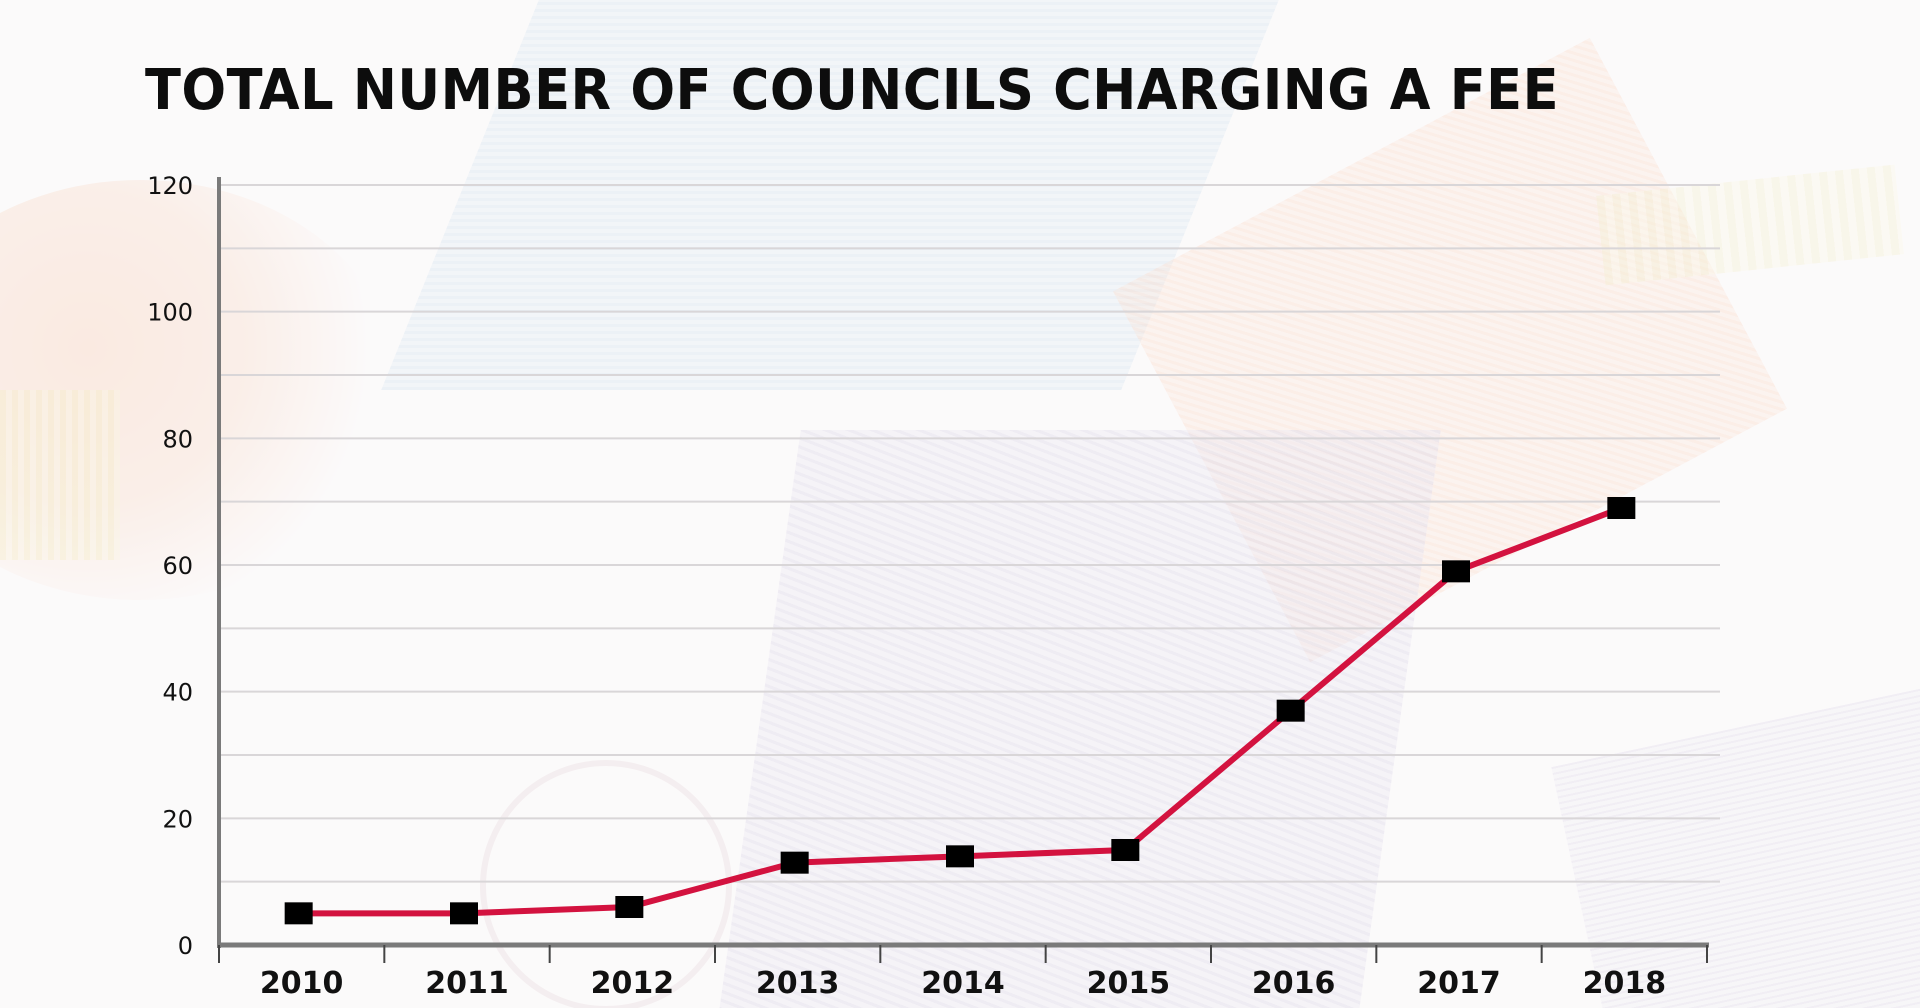 The height and width of the screenshot is (1008, 1920). I want to click on x-tick-label: 2010, so click(302, 983).